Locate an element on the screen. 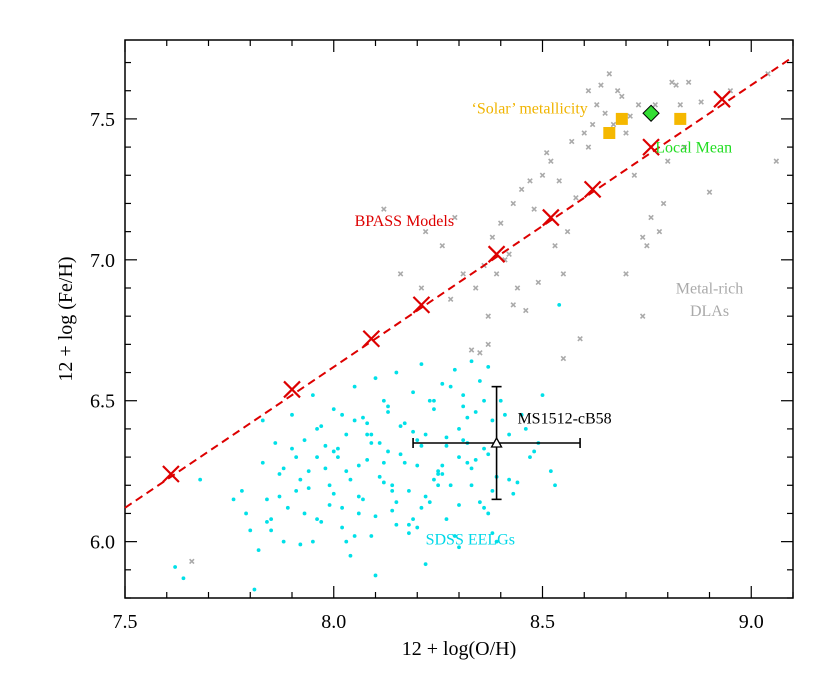  x-tick-label: 9.0 is located at coordinates (751, 622).